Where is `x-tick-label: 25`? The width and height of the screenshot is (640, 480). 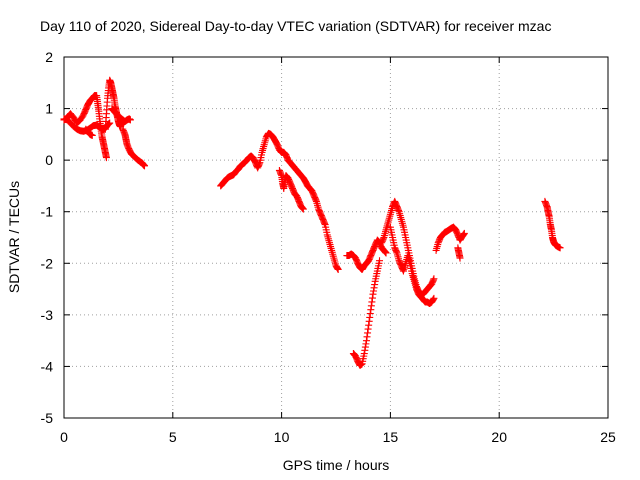
x-tick-label: 25 is located at coordinates (608, 437).